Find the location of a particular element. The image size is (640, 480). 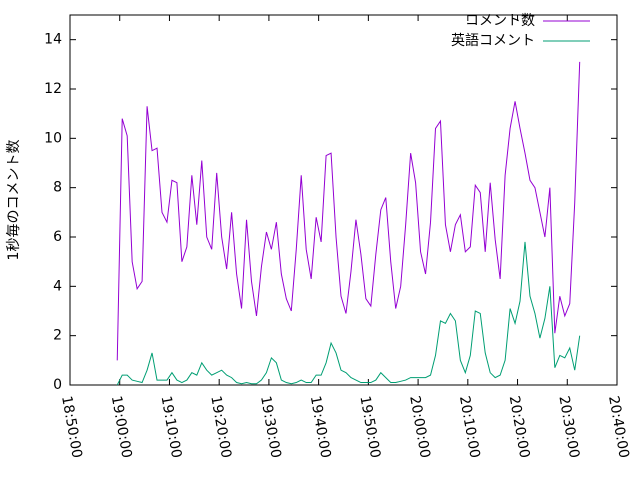

y-tick-label: 6 is located at coordinates (57, 237).